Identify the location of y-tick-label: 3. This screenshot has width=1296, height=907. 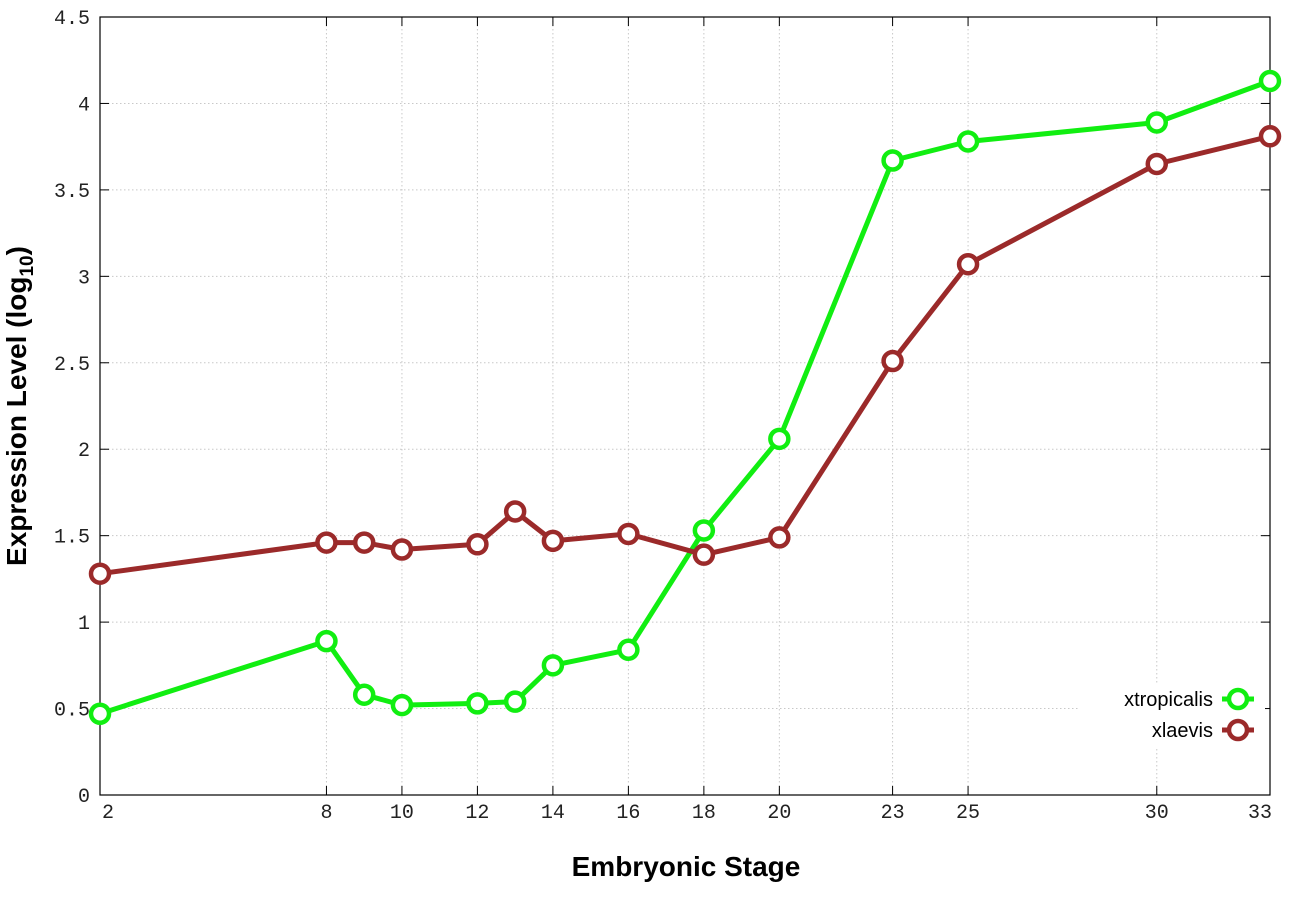
(84, 278).